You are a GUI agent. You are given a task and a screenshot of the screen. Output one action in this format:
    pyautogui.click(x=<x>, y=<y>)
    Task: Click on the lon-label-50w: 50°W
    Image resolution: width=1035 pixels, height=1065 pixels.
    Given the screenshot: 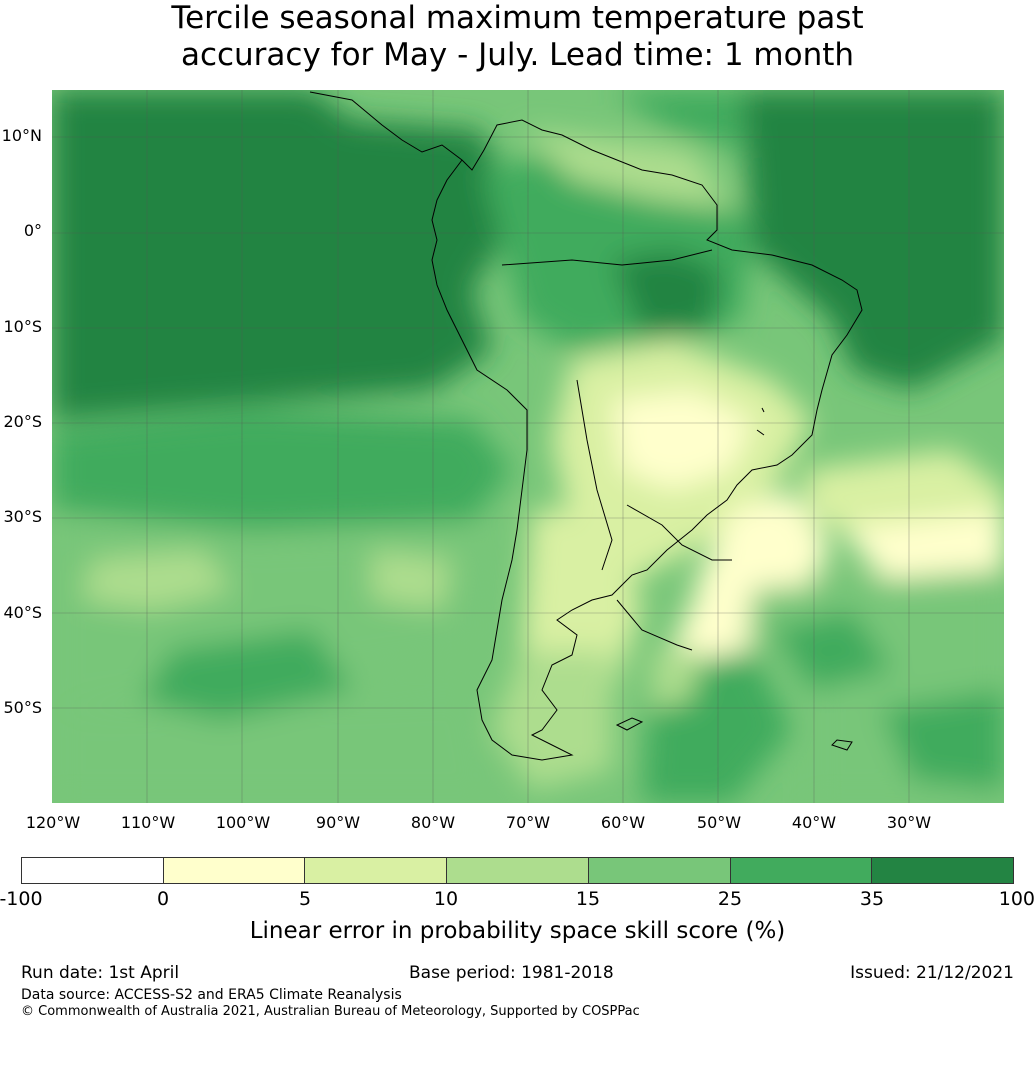 What is the action you would take?
    pyautogui.click(x=719, y=822)
    